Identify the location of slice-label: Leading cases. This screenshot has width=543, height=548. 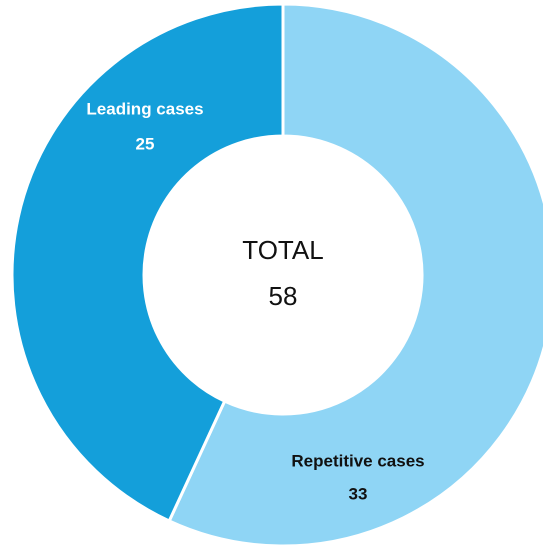
(144, 108).